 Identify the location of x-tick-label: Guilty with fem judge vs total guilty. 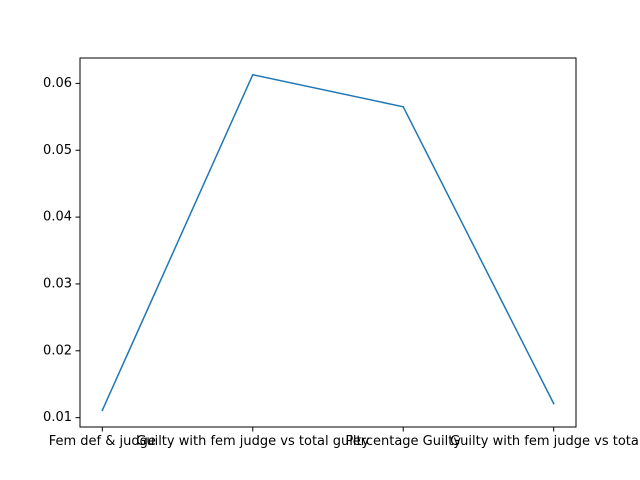
(252, 441).